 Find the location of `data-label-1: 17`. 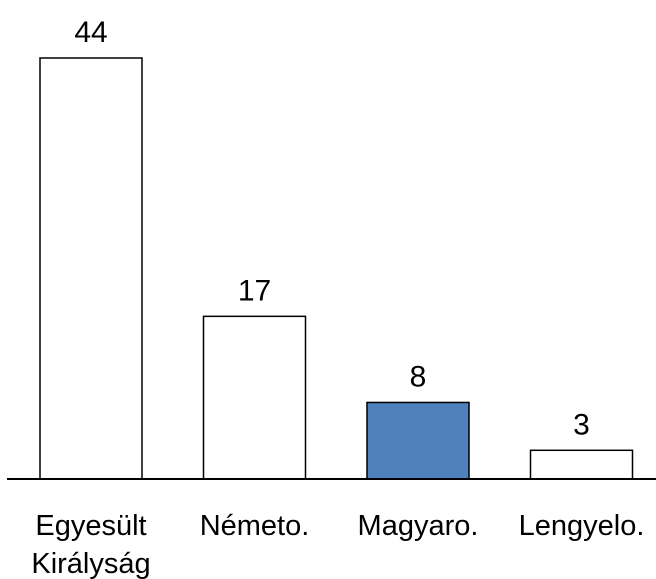

data-label-1: 17 is located at coordinates (254, 290).